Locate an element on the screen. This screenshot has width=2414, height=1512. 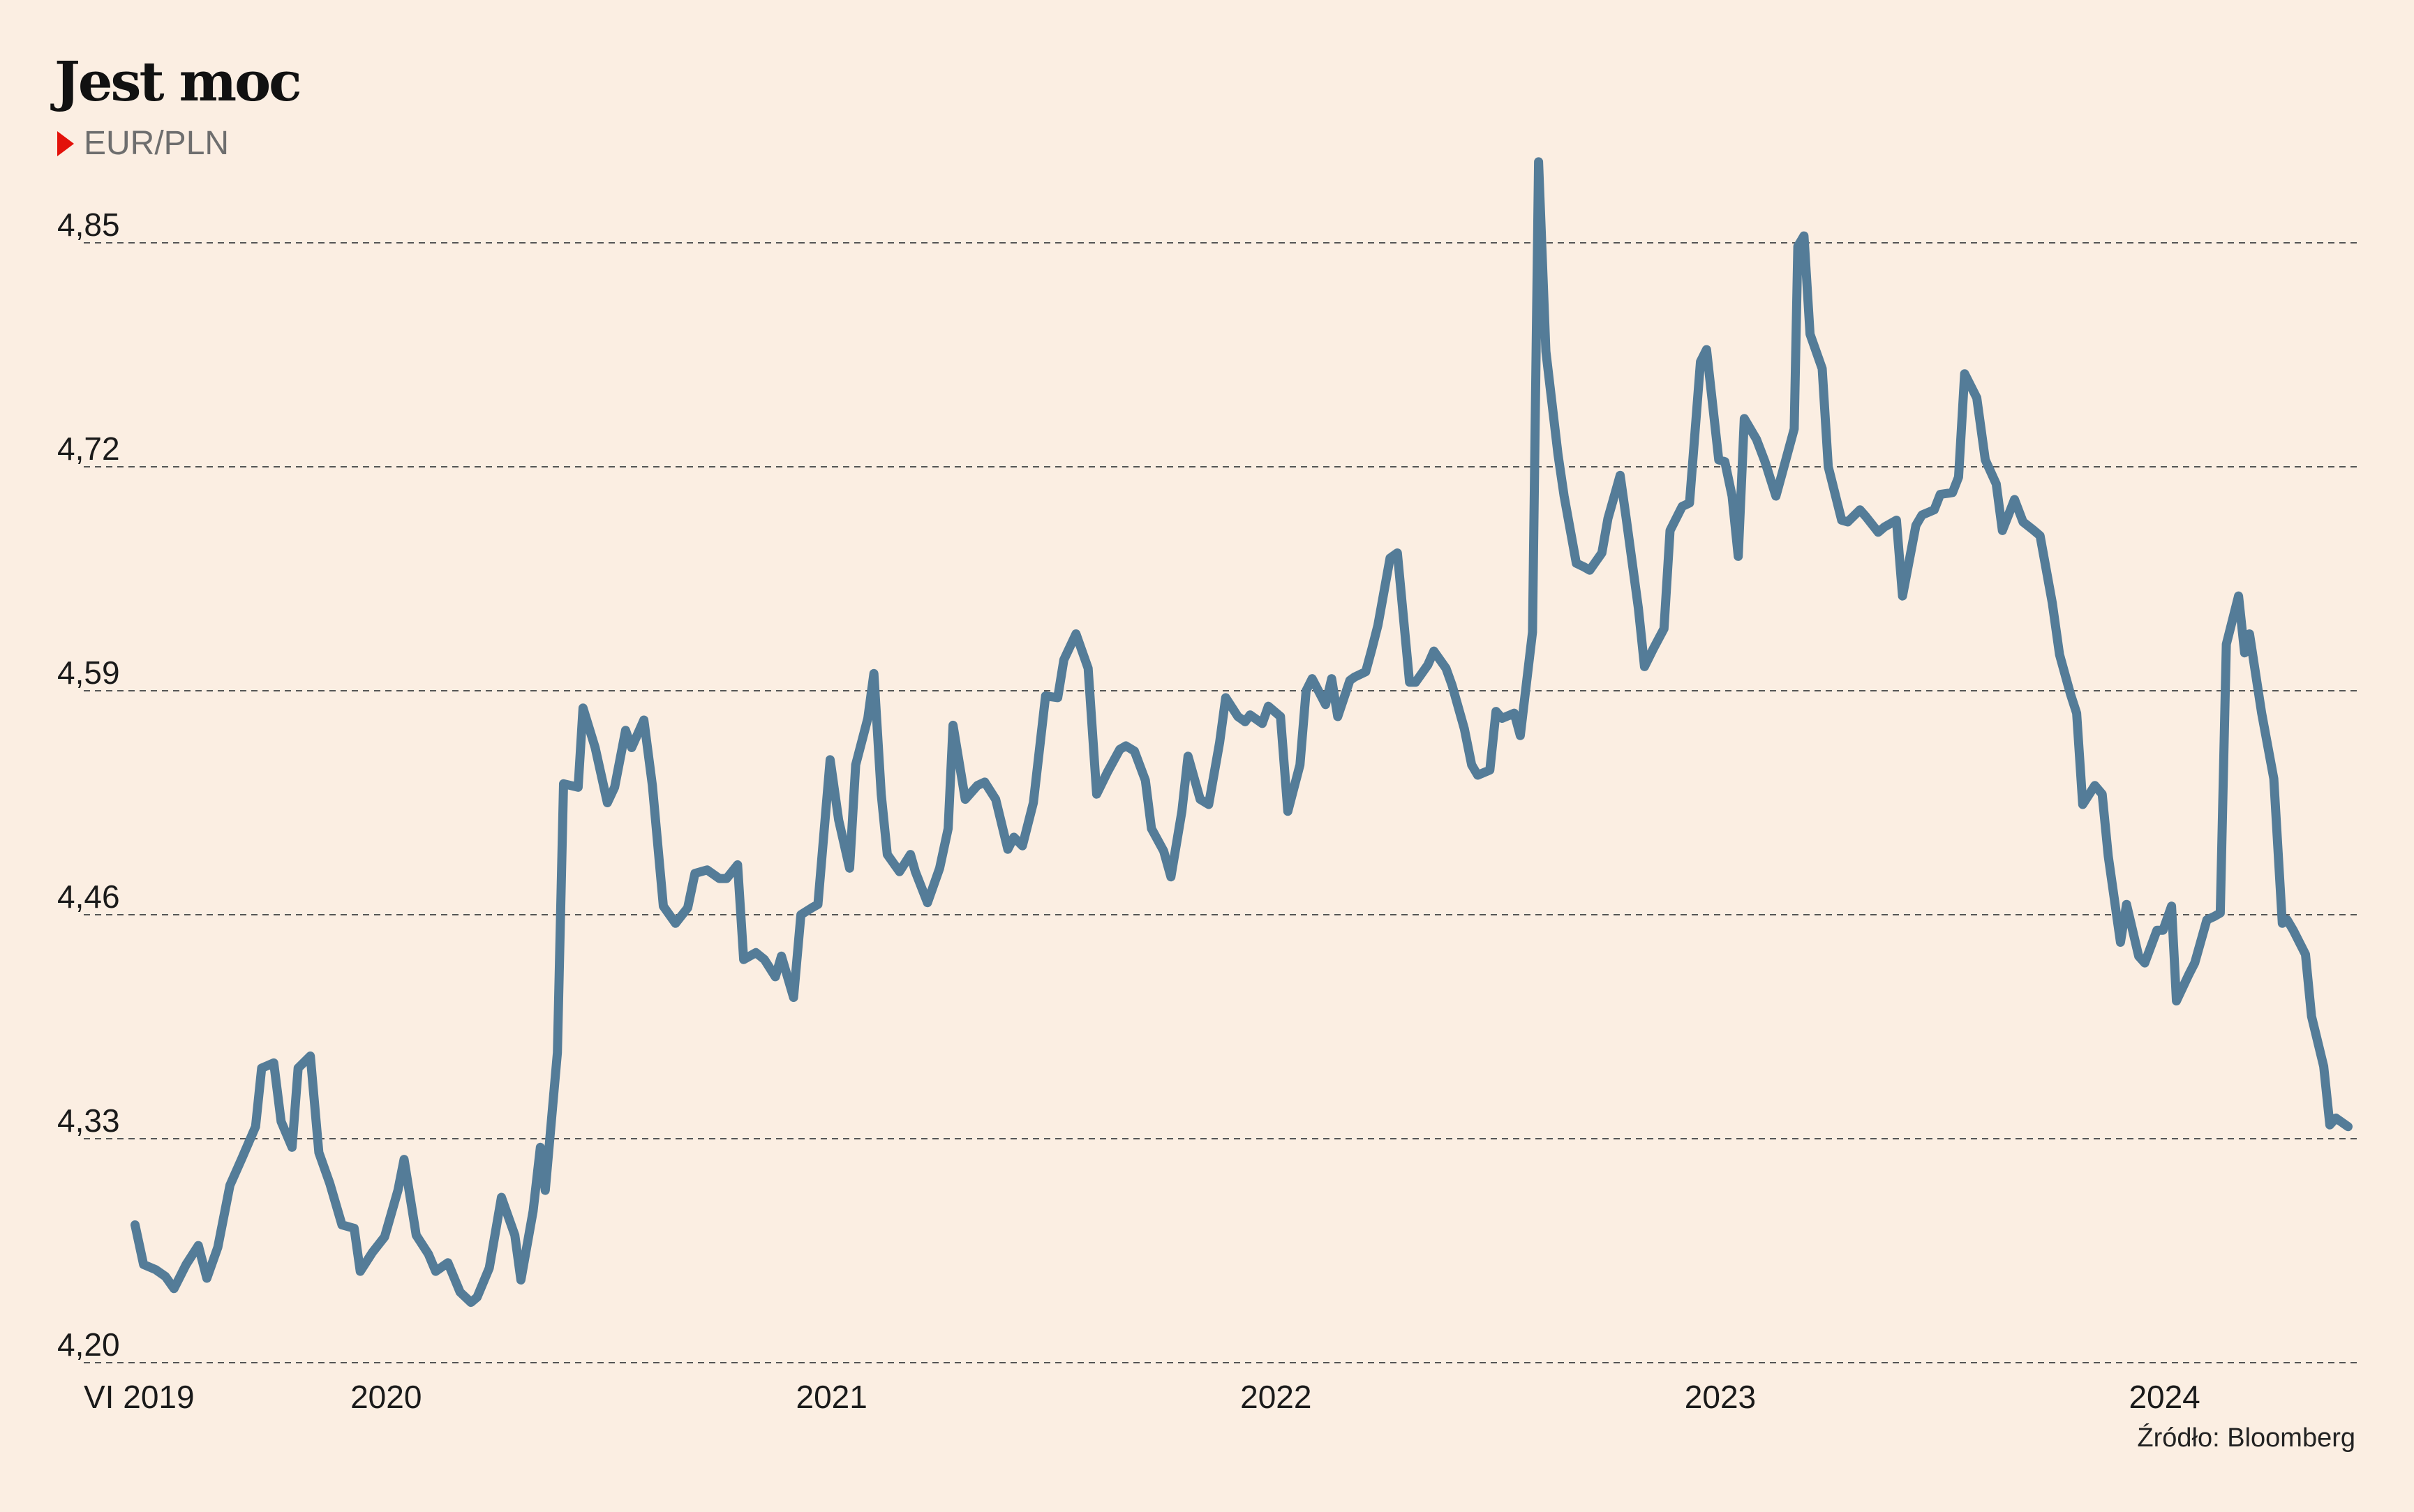
play-marker-icon is located at coordinates (65, 143).